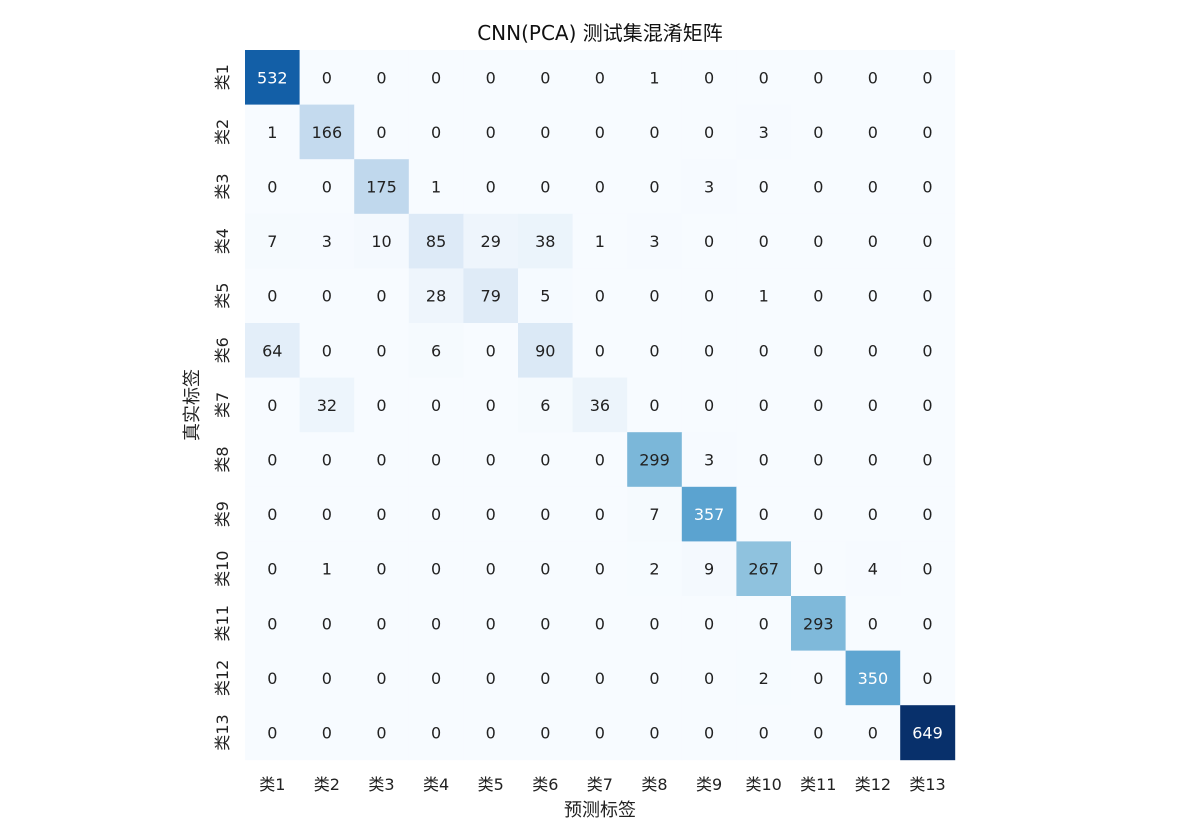 This screenshot has height=840, width=1200. What do you see at coordinates (545, 784) in the screenshot?
I see `x-tick-label: 类6` at bounding box center [545, 784].